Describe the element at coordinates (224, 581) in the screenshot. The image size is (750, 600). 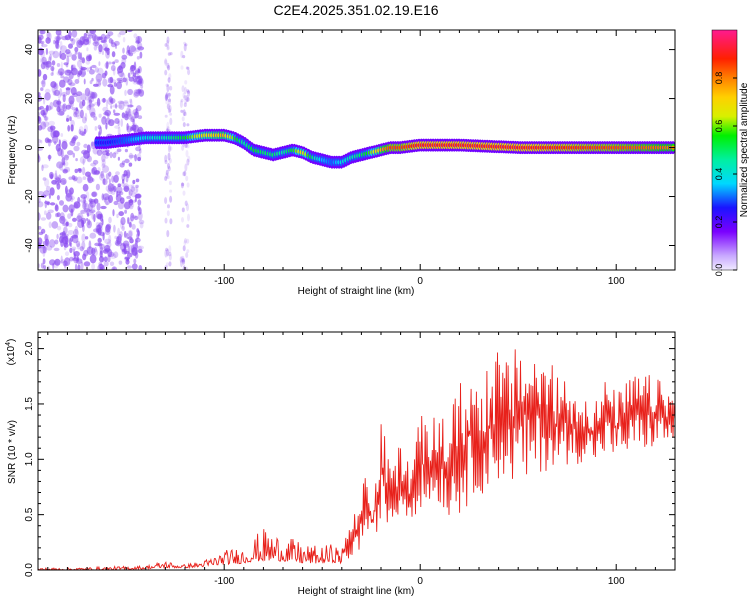
I see `snr-xtick-label: -100` at that location.